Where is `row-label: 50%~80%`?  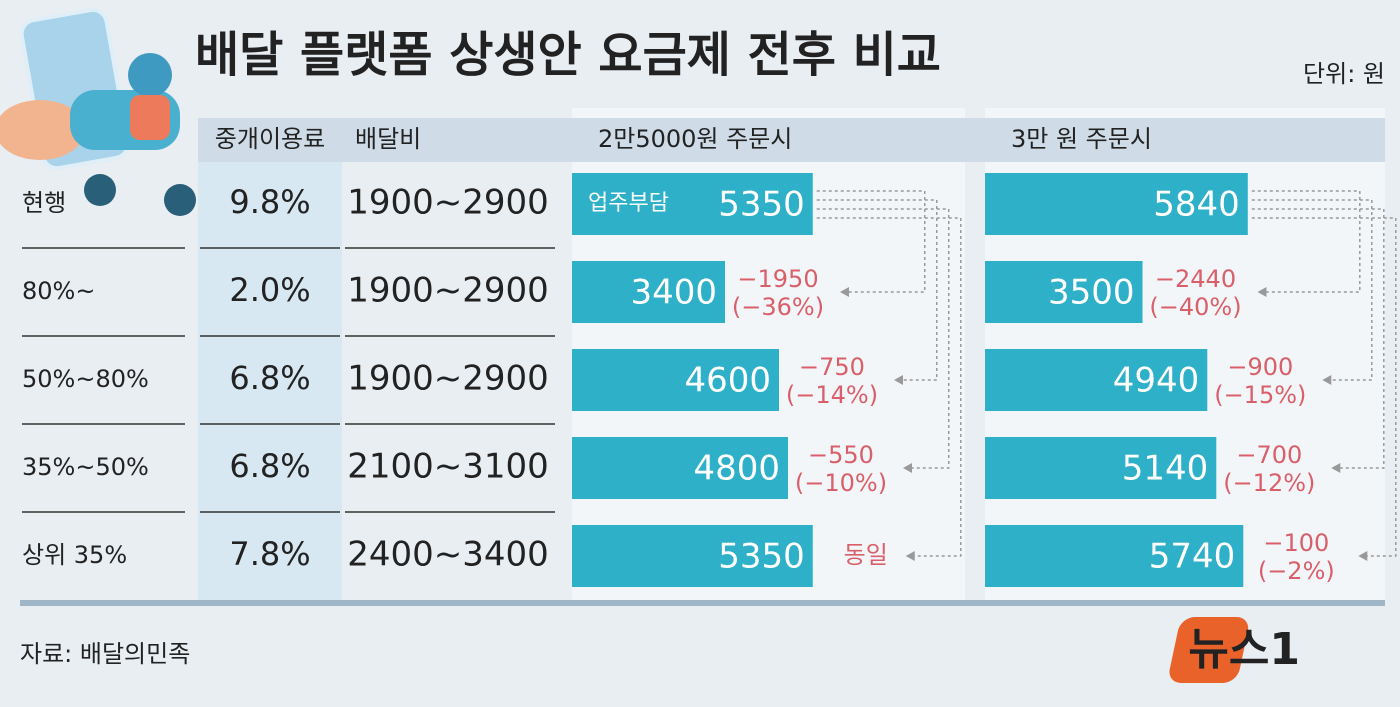
row-label: 50%~80% is located at coordinates (85, 379).